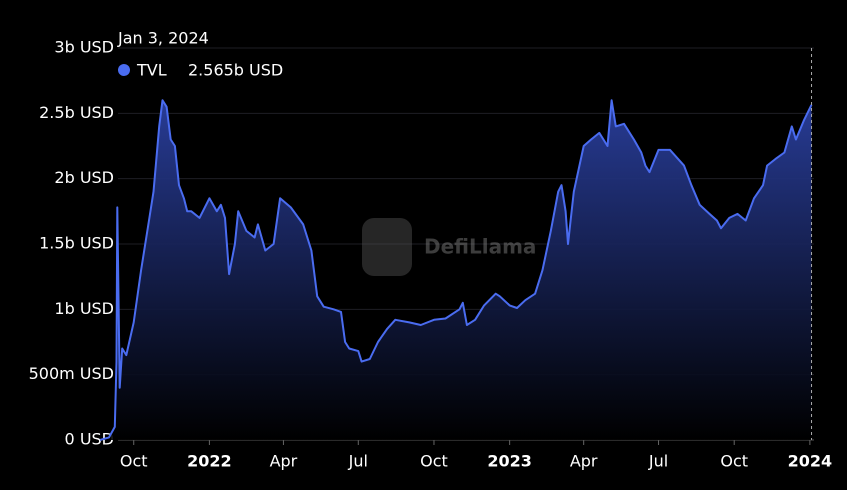  I want to click on tooltip-dot, so click(124, 70).